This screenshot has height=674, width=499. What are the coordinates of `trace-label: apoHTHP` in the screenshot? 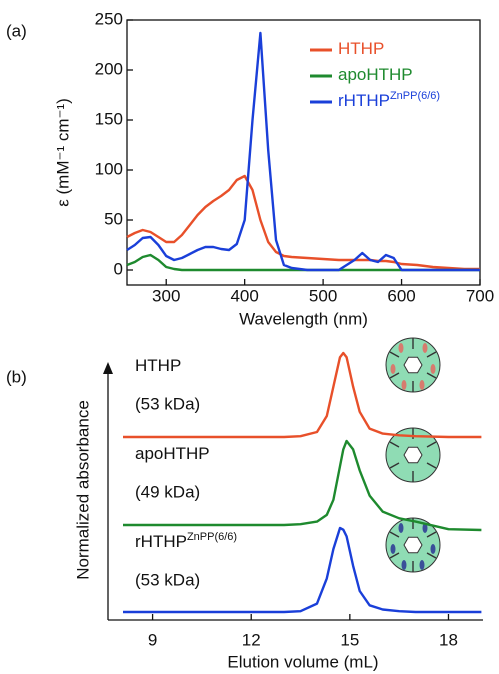 It's located at (172, 453).